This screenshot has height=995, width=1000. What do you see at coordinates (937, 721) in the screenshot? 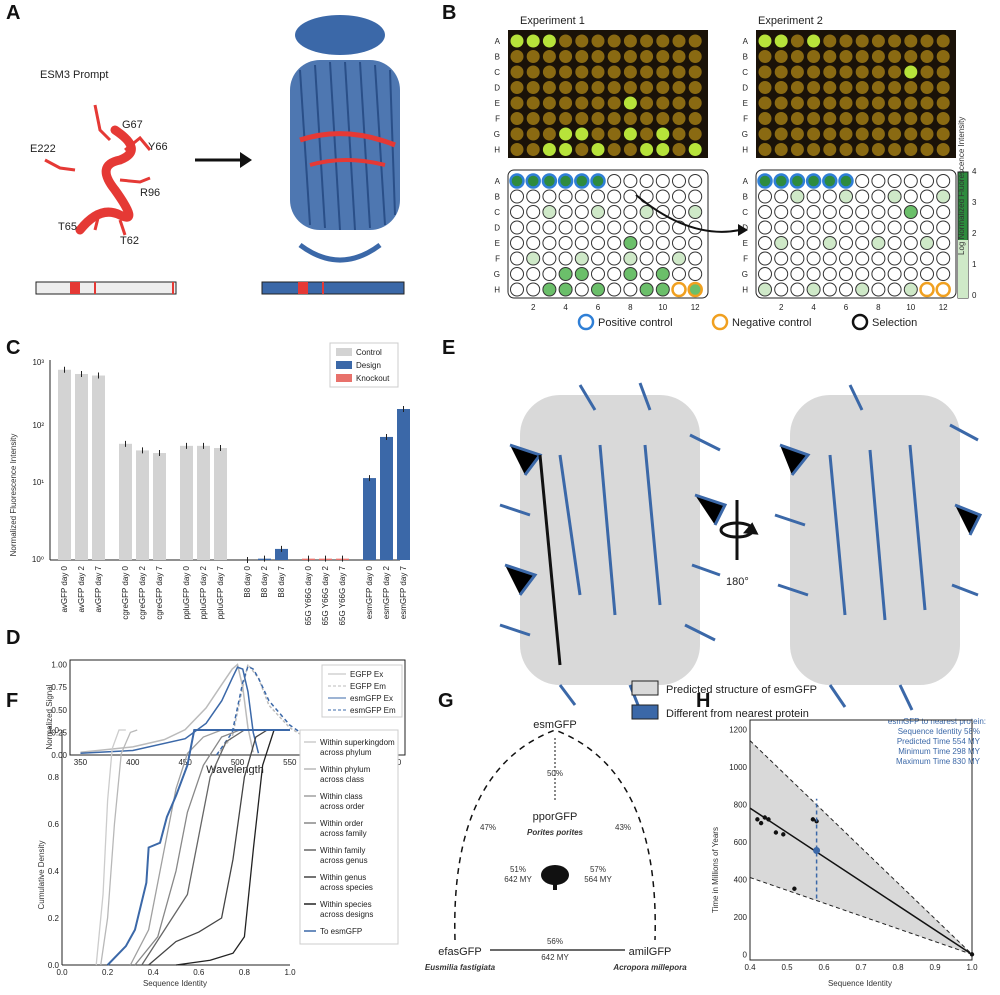
I see `h-annot-line: esmGFP to nearest protein:` at bounding box center [937, 721].